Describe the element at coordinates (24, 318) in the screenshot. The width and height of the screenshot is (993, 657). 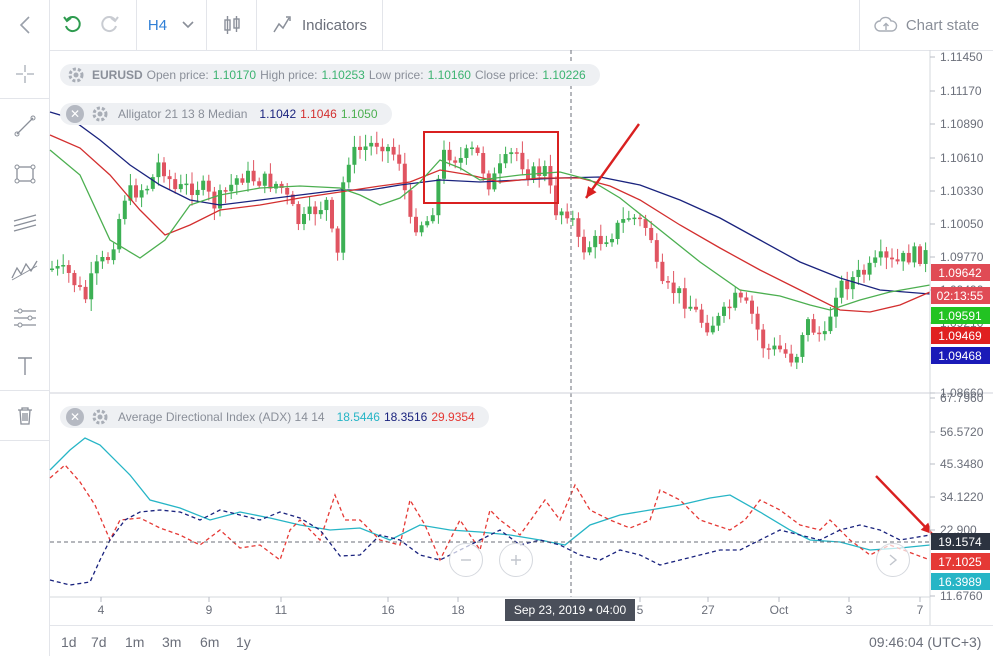
I see `fibonacci-tool` at that location.